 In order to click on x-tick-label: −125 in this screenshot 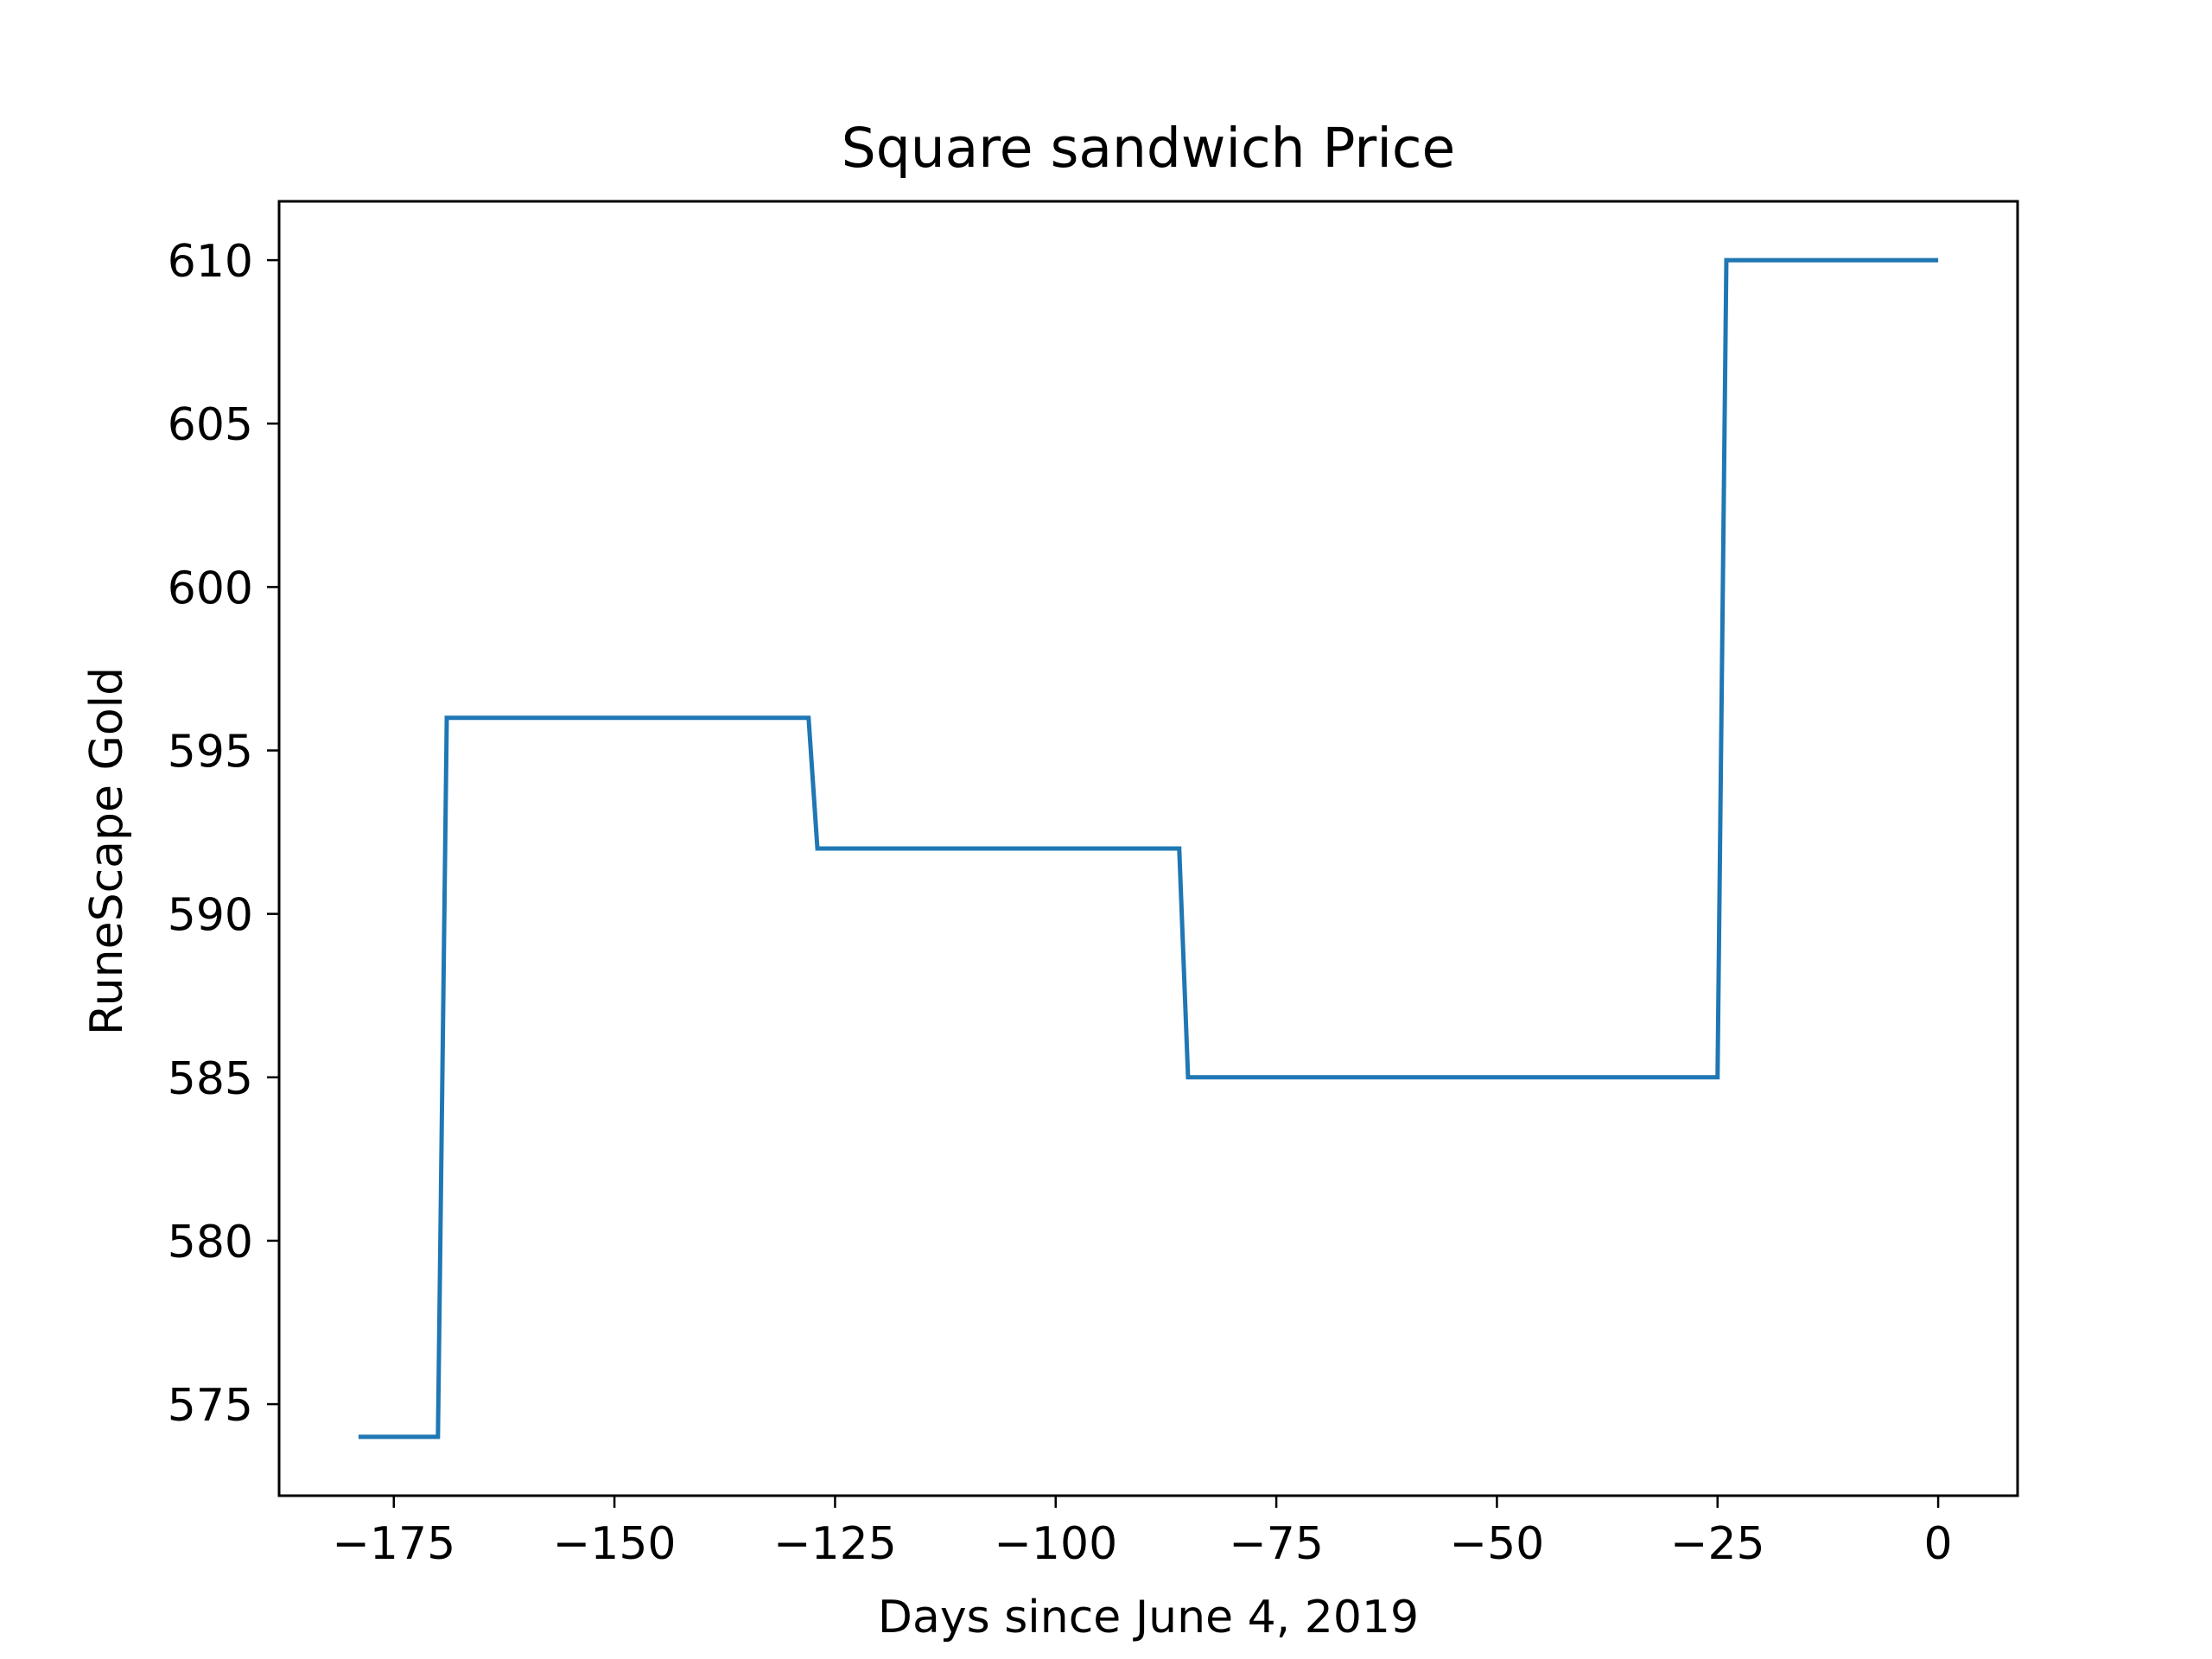, I will do `click(835, 1544)`.